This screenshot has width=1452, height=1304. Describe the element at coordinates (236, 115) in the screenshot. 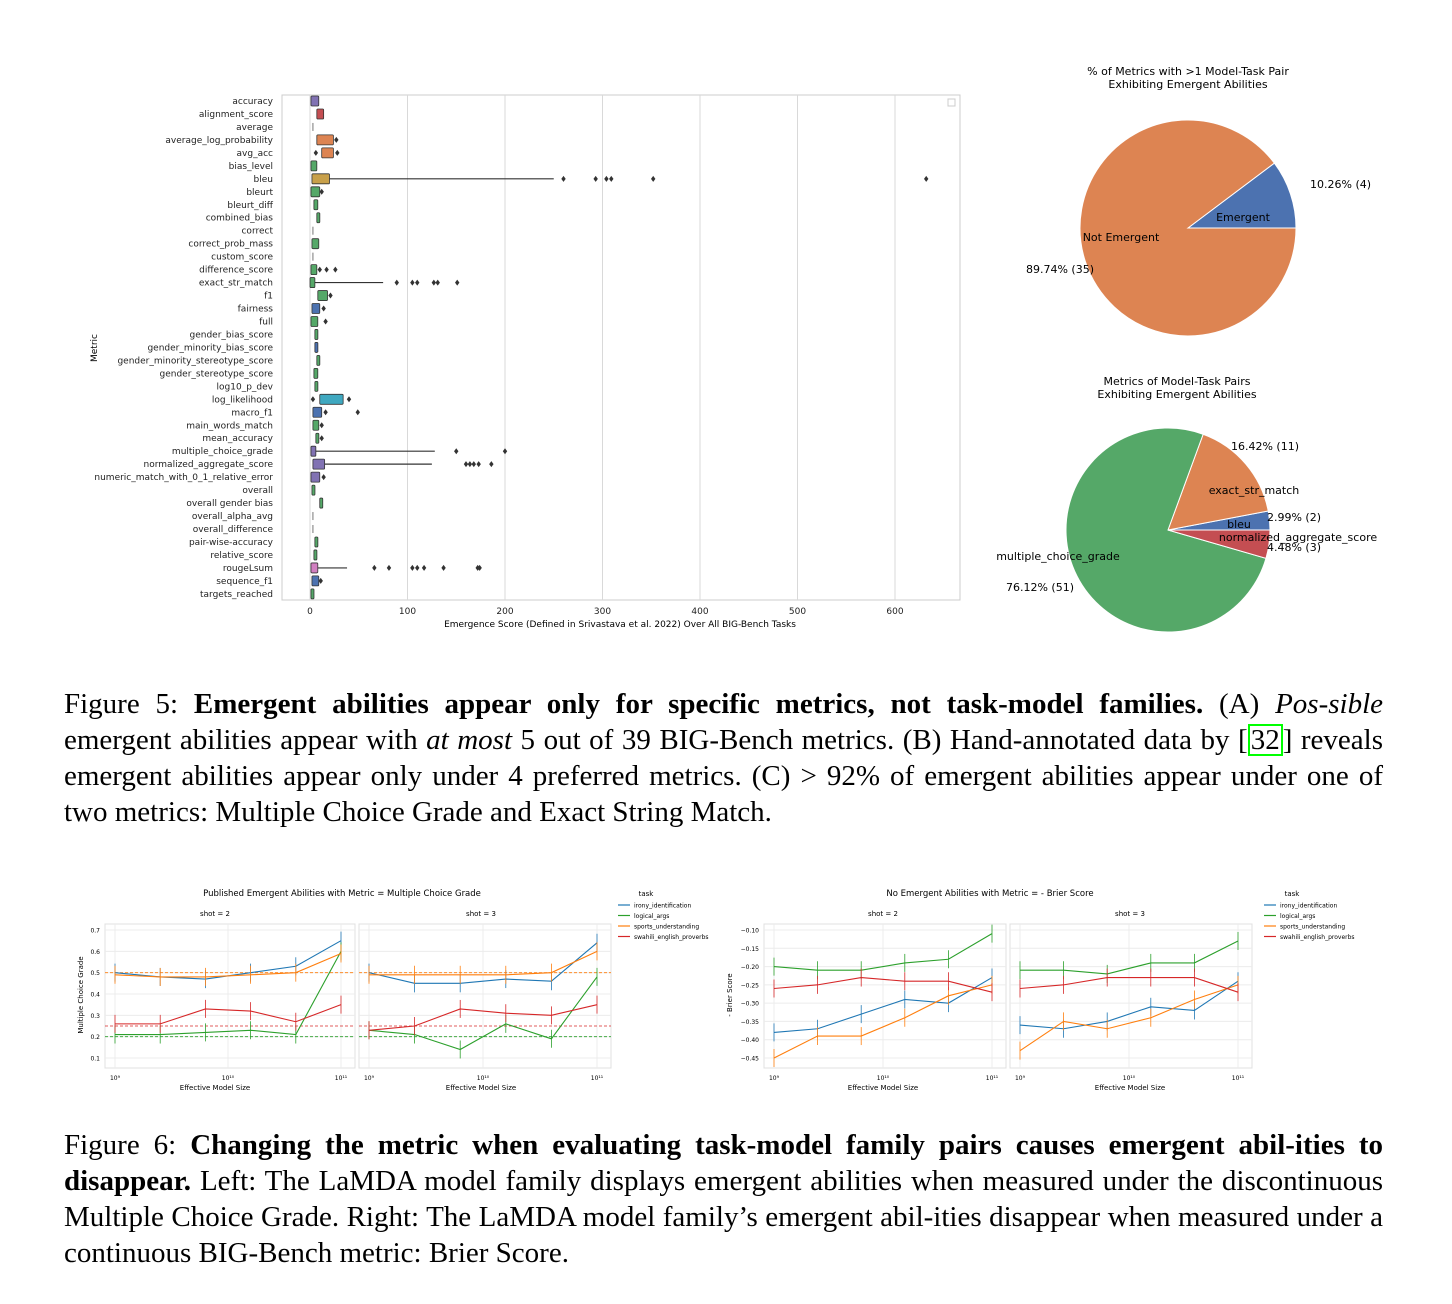

I see `metric-label: alignment_score` at that location.